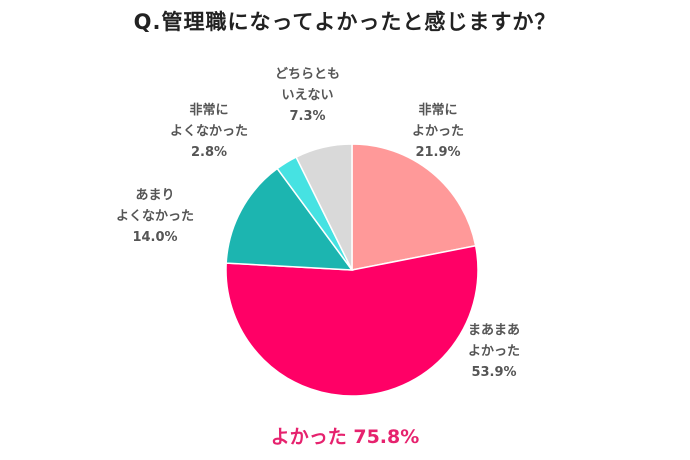 This screenshot has height=460, width=690. Describe the element at coordinates (155, 195) in the screenshot. I see `slice-label-line: あまり` at that location.